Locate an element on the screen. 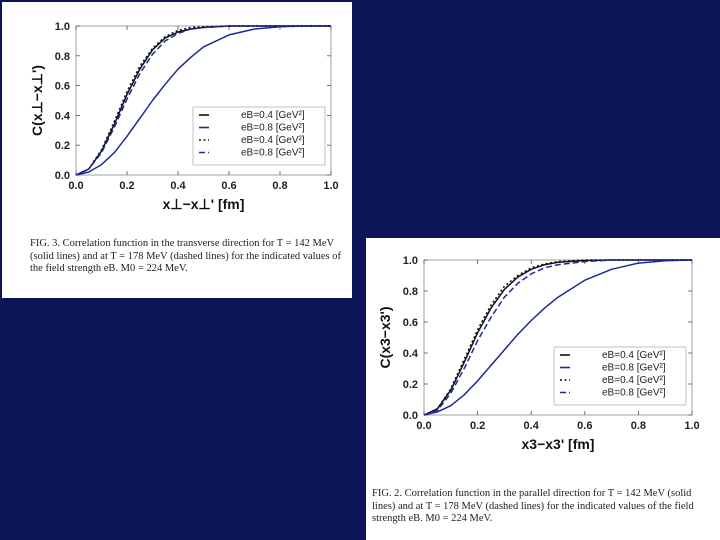  y-axis-label: C(x⊥−x⊥') is located at coordinates (37, 100).